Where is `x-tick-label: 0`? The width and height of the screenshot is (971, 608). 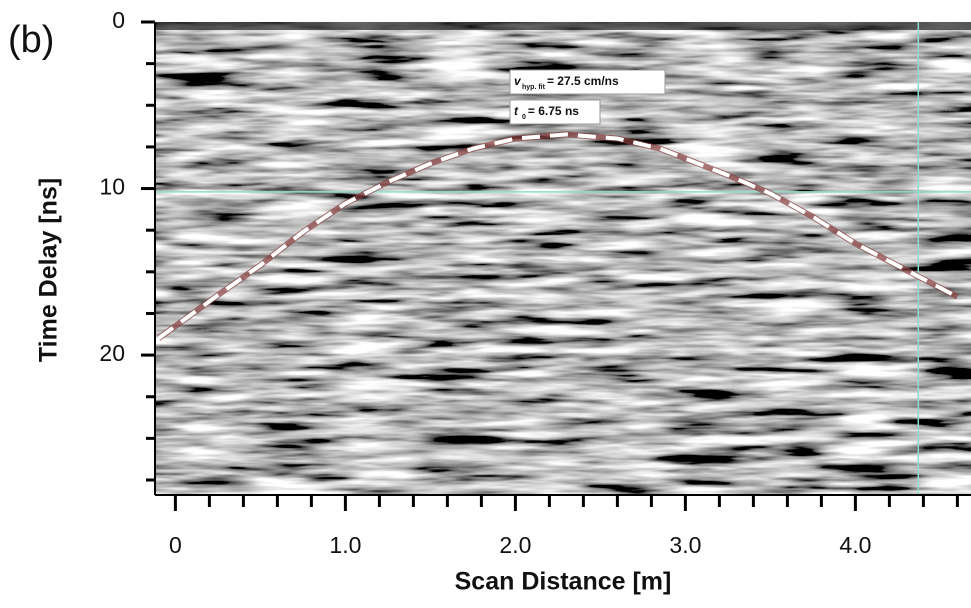
x-tick-label: 0 is located at coordinates (175, 545).